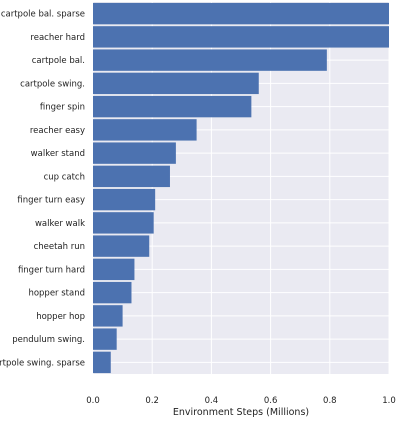 The image size is (400, 423). I want to click on x-tick-label: 0.4, so click(212, 401).